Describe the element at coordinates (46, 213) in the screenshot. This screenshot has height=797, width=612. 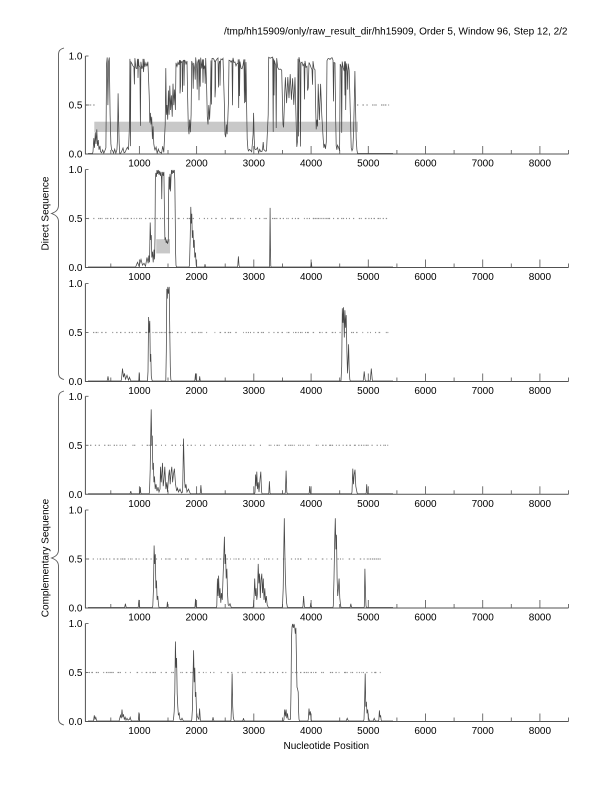
I see `svg-text: Direct Sequence` at that location.